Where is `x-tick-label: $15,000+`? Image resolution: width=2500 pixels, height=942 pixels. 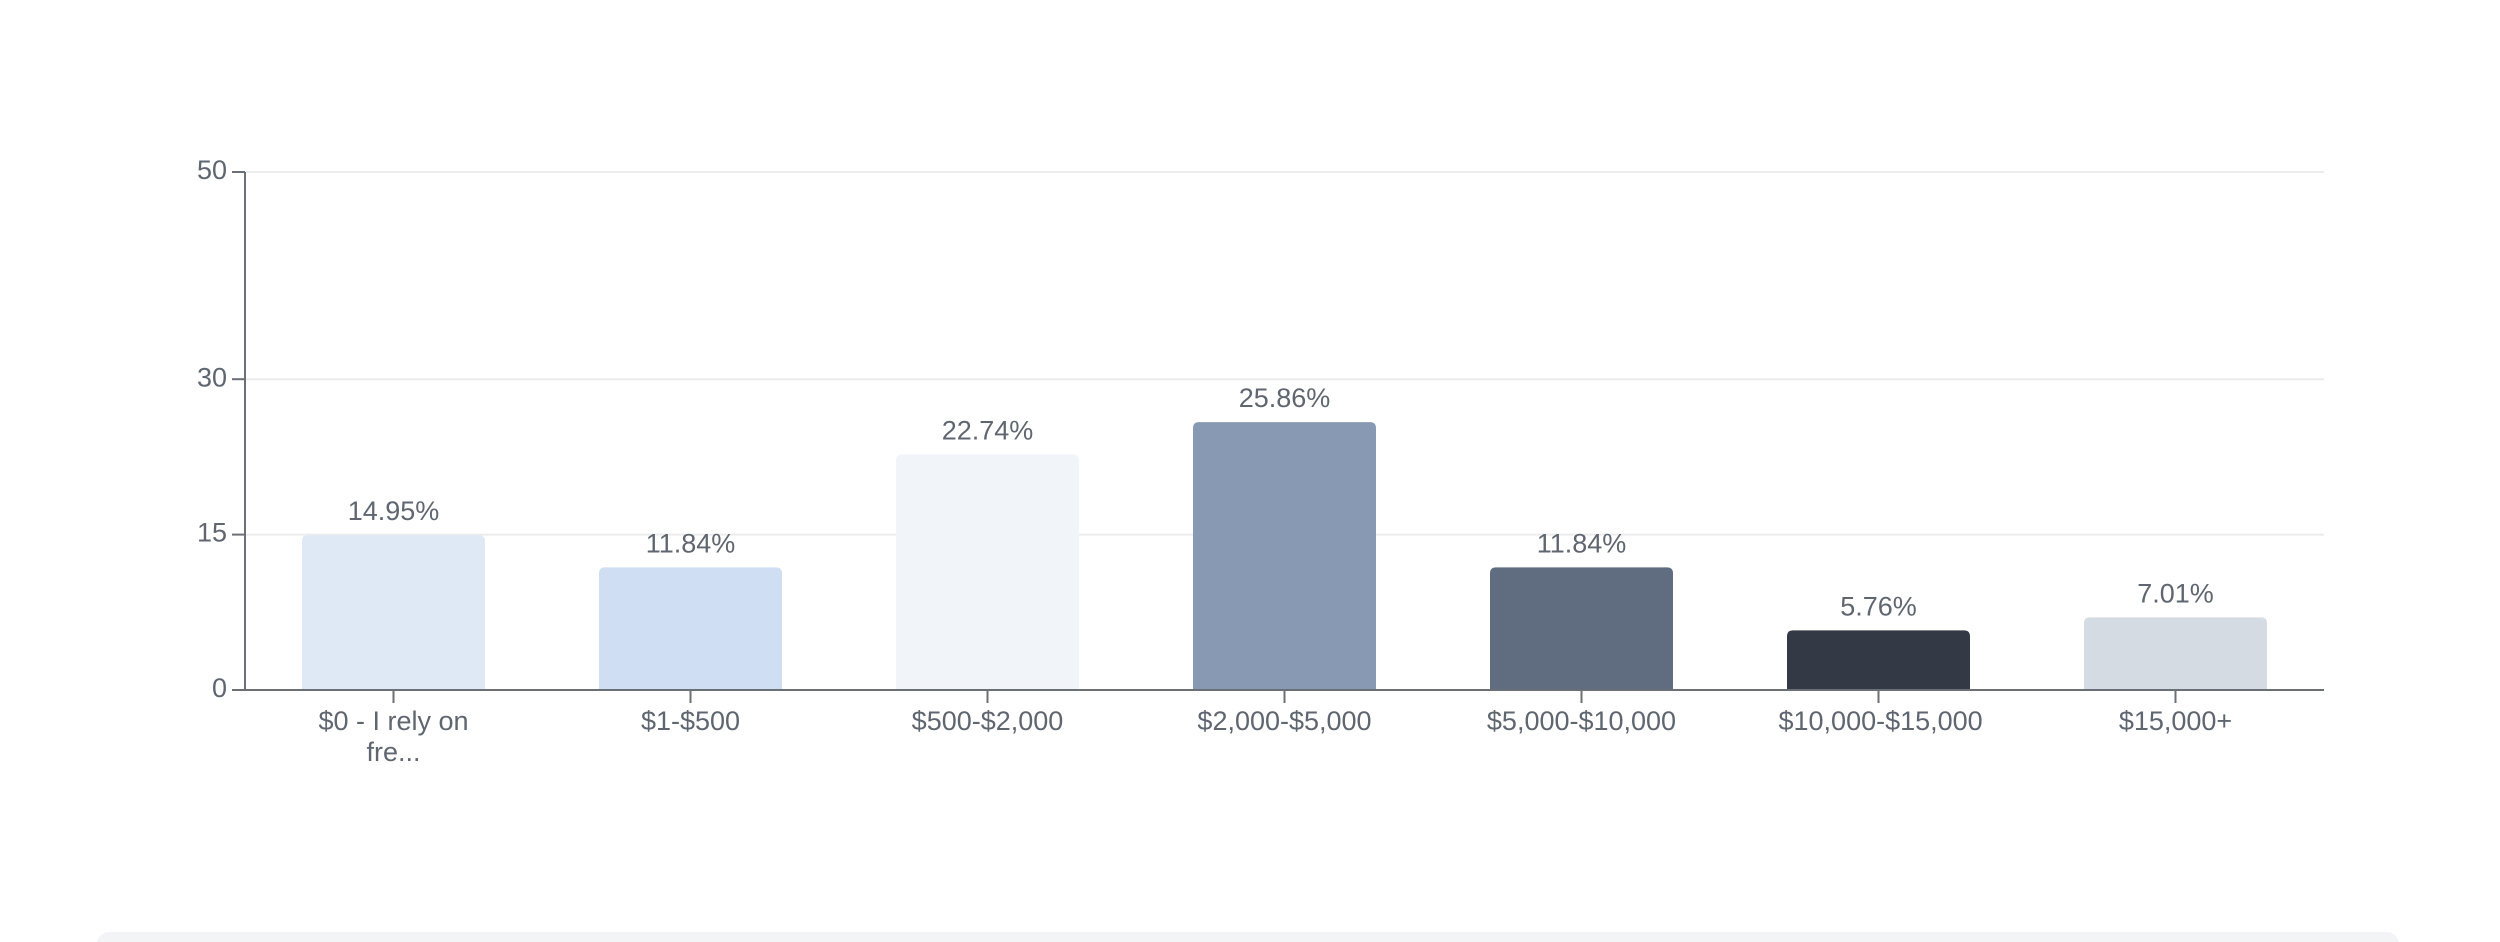
x-tick-label: $15,000+ is located at coordinates (2175, 721).